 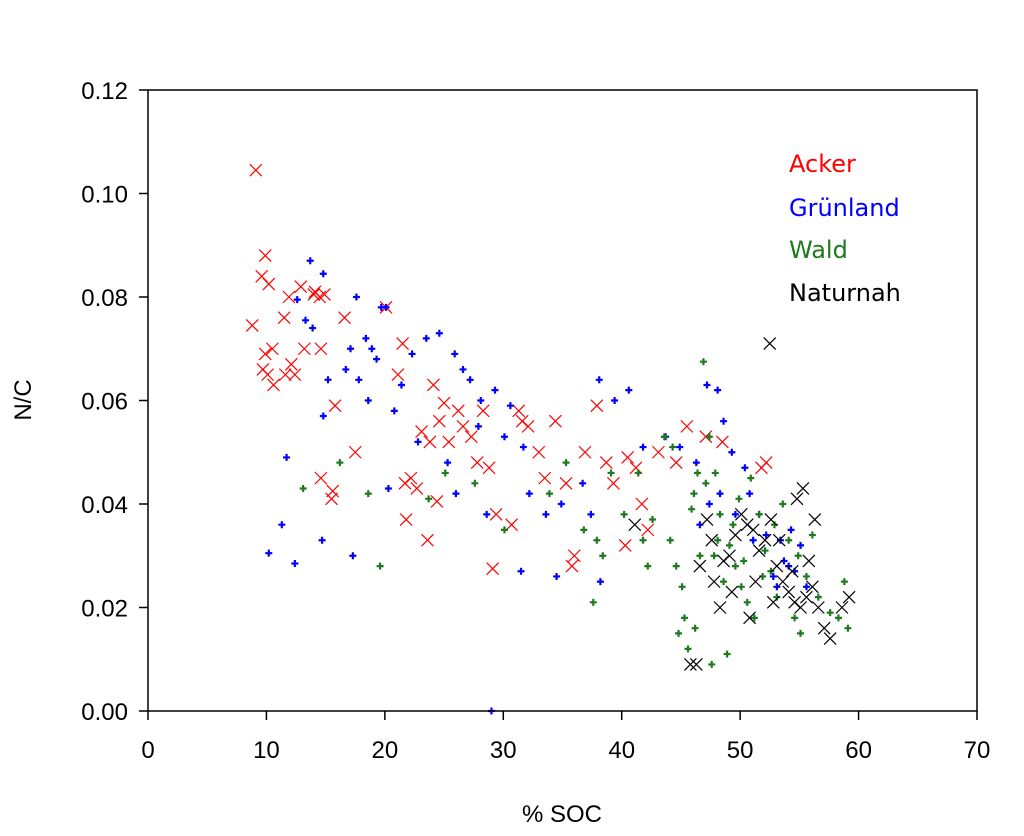 I want to click on x-tick-label: 30, so click(x=503, y=750).